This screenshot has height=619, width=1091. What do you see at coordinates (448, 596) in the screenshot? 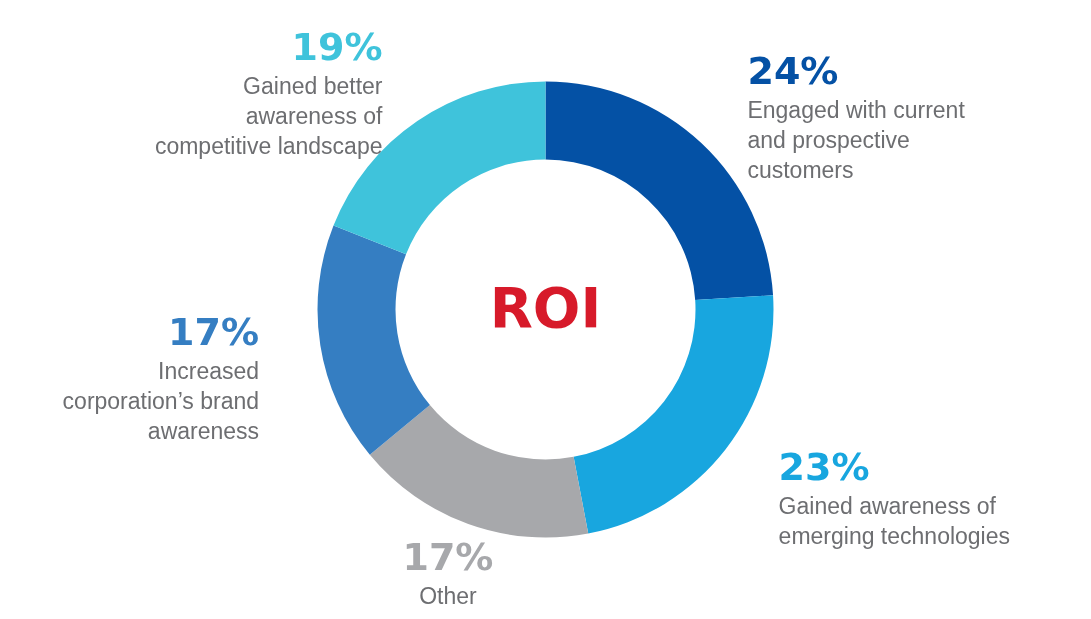
I see `slice-label: Other` at bounding box center [448, 596].